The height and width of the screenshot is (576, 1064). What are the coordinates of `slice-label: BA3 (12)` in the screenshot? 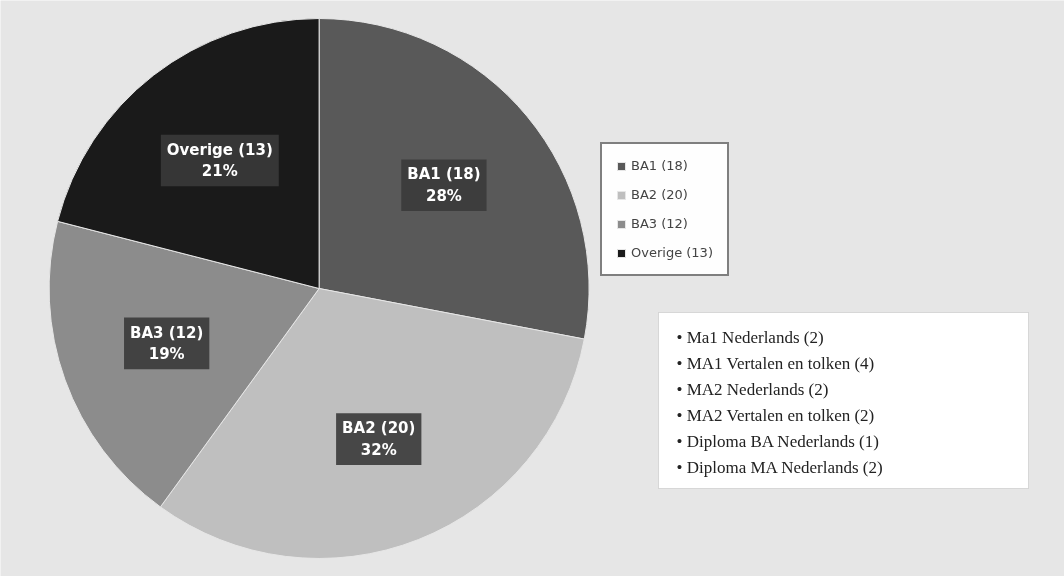 It's located at (167, 332).